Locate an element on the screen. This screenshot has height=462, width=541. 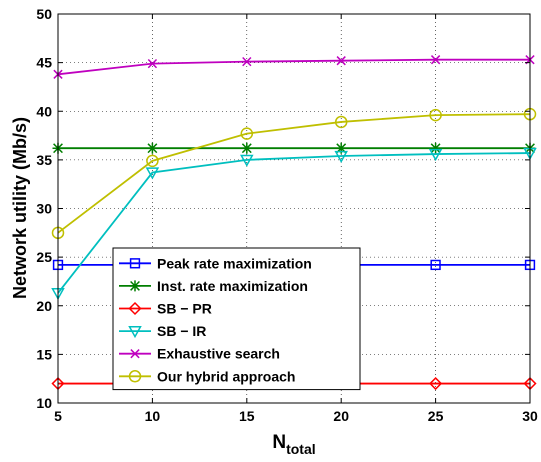
y-tick-label: 25 is located at coordinates (44, 257).